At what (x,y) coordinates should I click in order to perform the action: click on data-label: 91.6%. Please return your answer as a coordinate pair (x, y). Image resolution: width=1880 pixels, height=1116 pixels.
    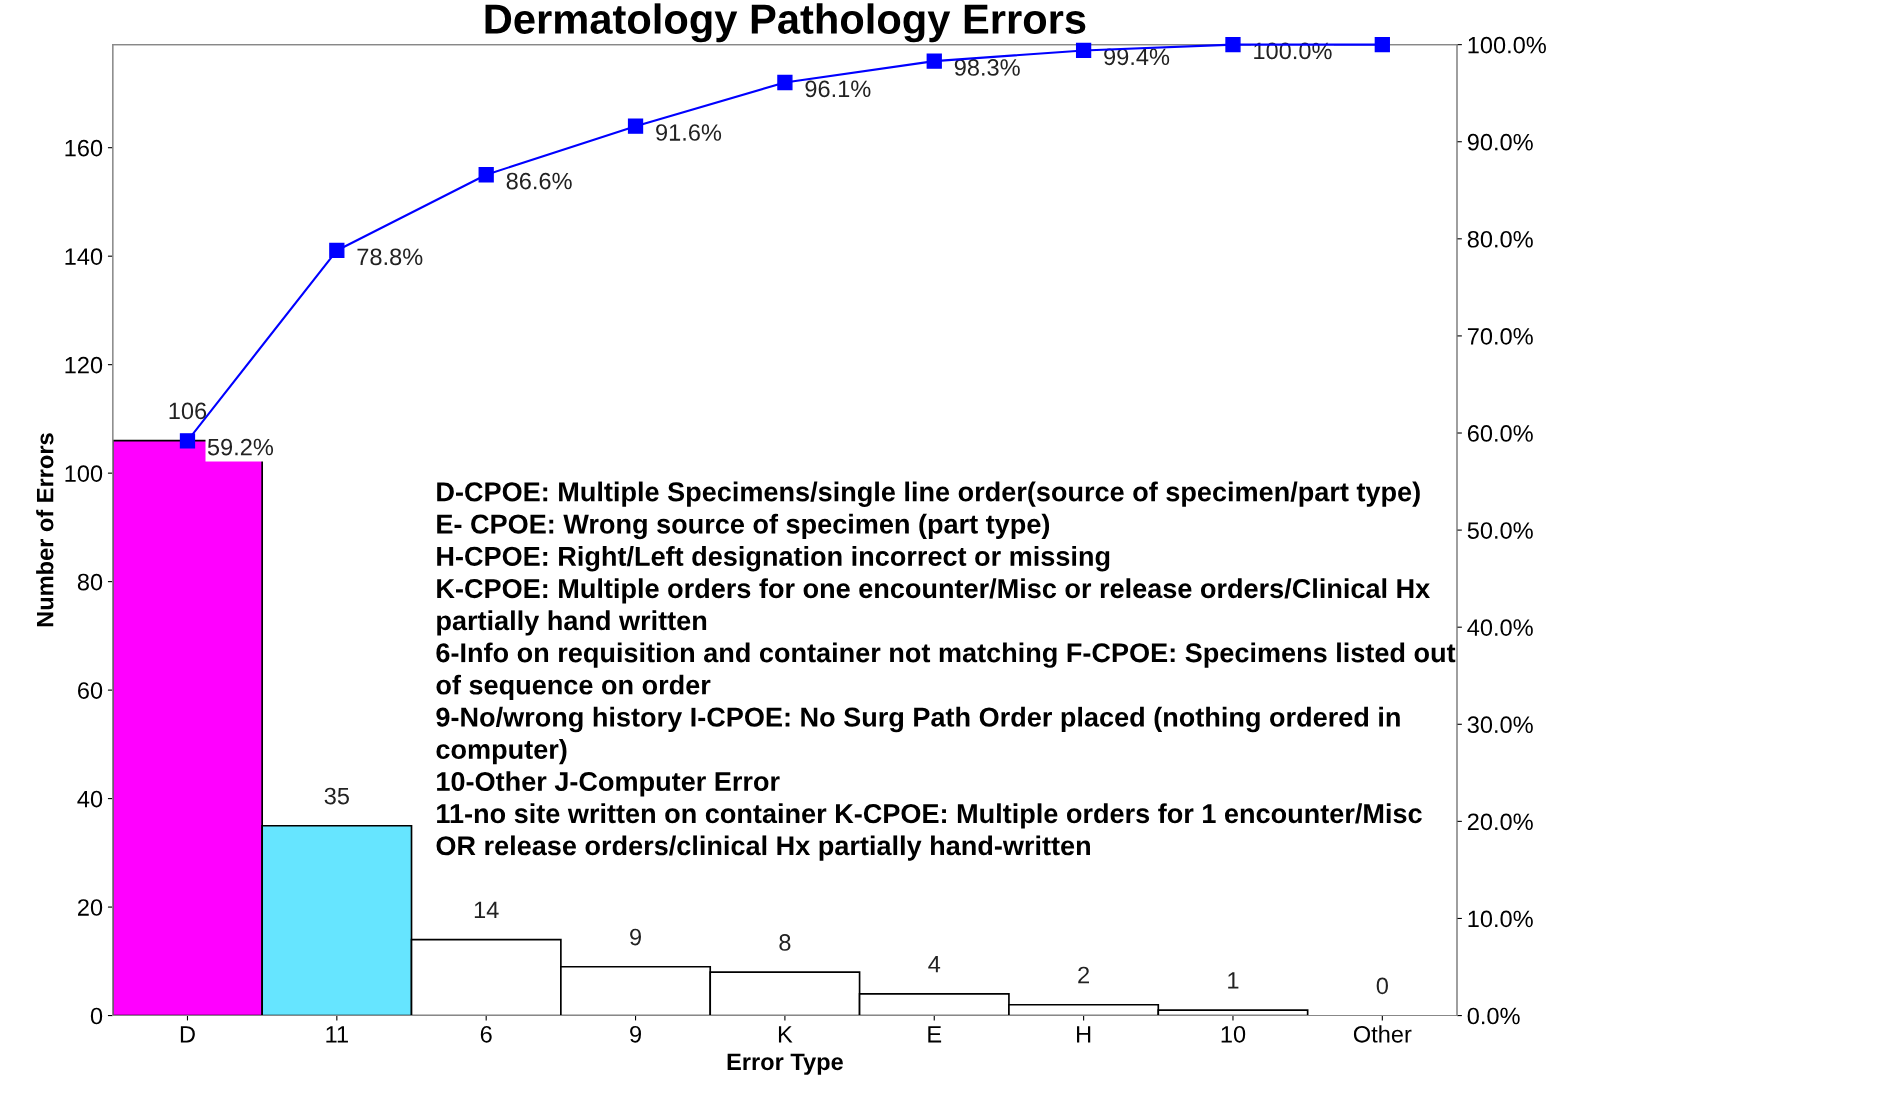
    Looking at the image, I should click on (689, 132).